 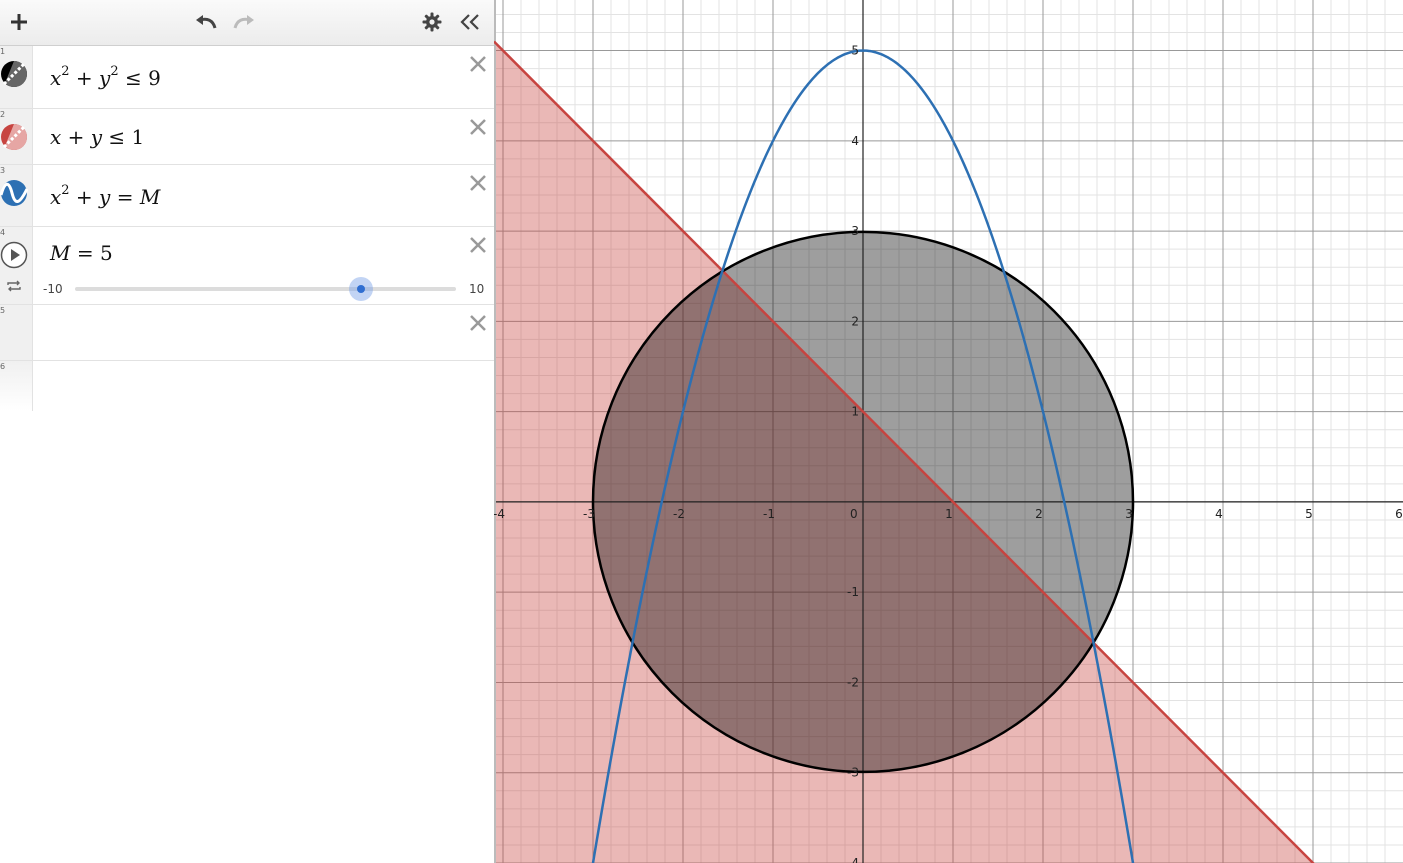 What do you see at coordinates (14, 193) in the screenshot?
I see `curve-color-icon` at bounding box center [14, 193].